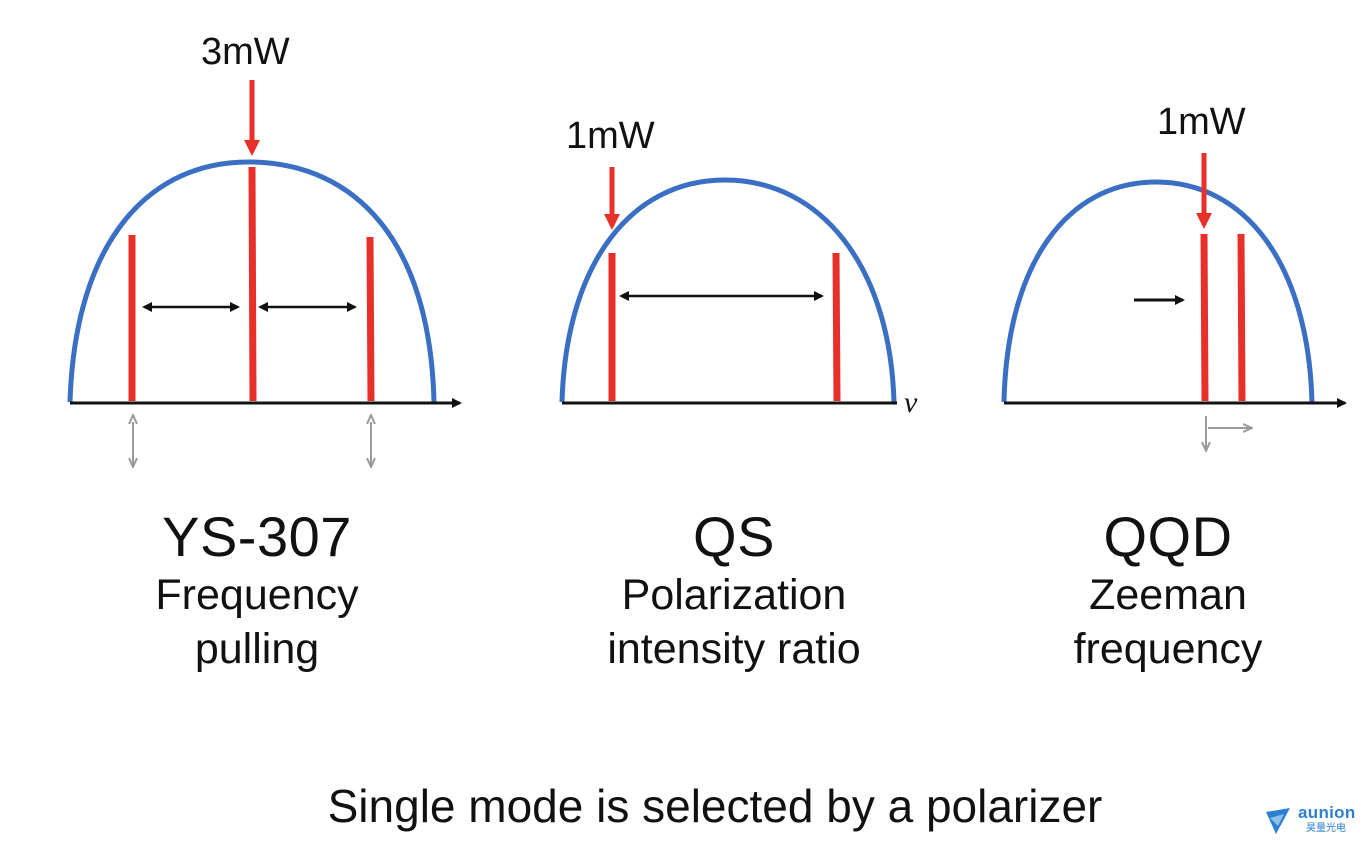  Describe the element at coordinates (252, 284) in the screenshot. I see `mode-line-center` at that location.